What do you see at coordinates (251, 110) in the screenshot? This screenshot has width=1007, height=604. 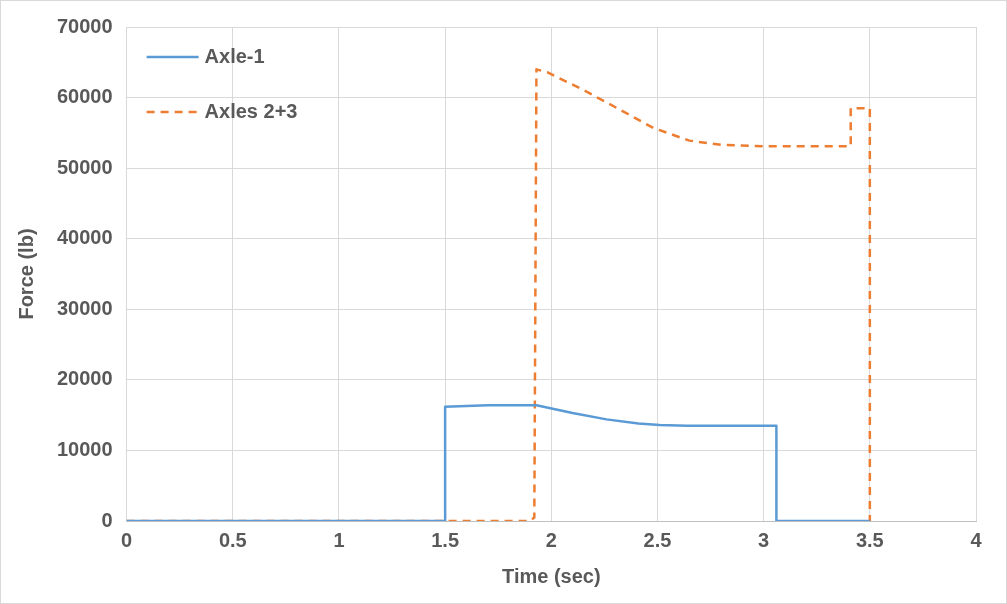 I see `legend-label: Axles 2+3` at bounding box center [251, 110].